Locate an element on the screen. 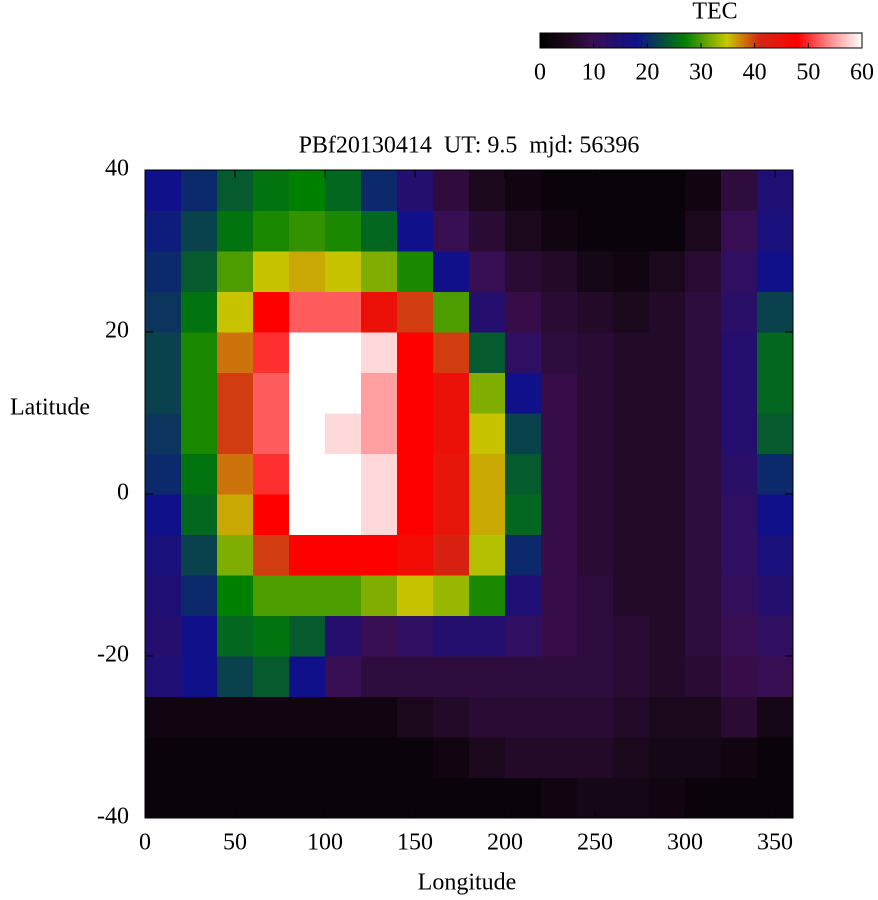 The image size is (878, 900). x-tick-label: 250 is located at coordinates (595, 843).